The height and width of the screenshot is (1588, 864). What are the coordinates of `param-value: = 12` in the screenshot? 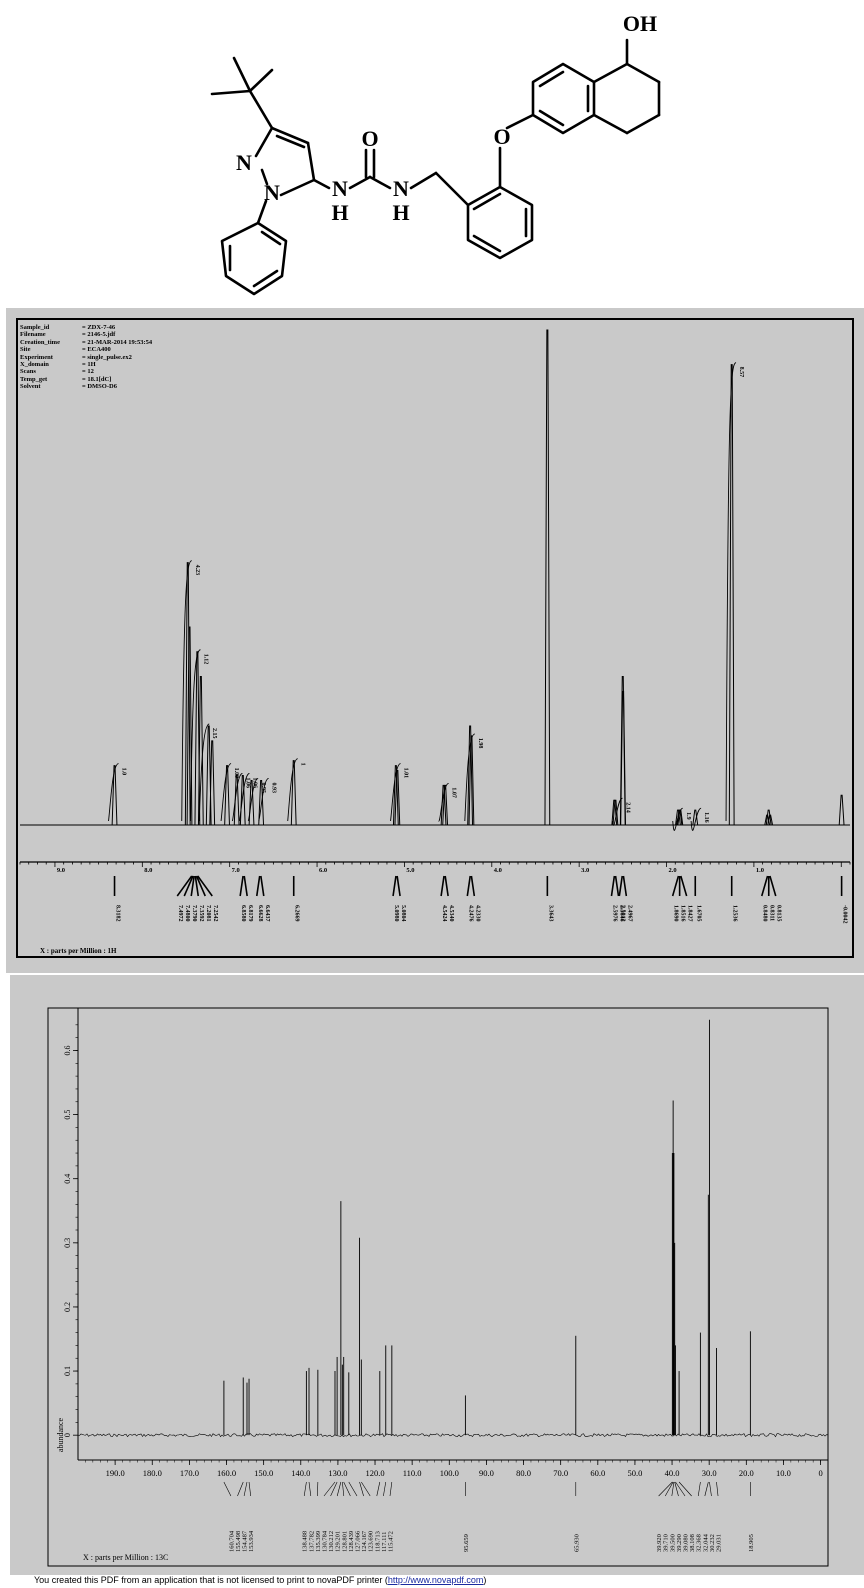 It's located at (88, 372).